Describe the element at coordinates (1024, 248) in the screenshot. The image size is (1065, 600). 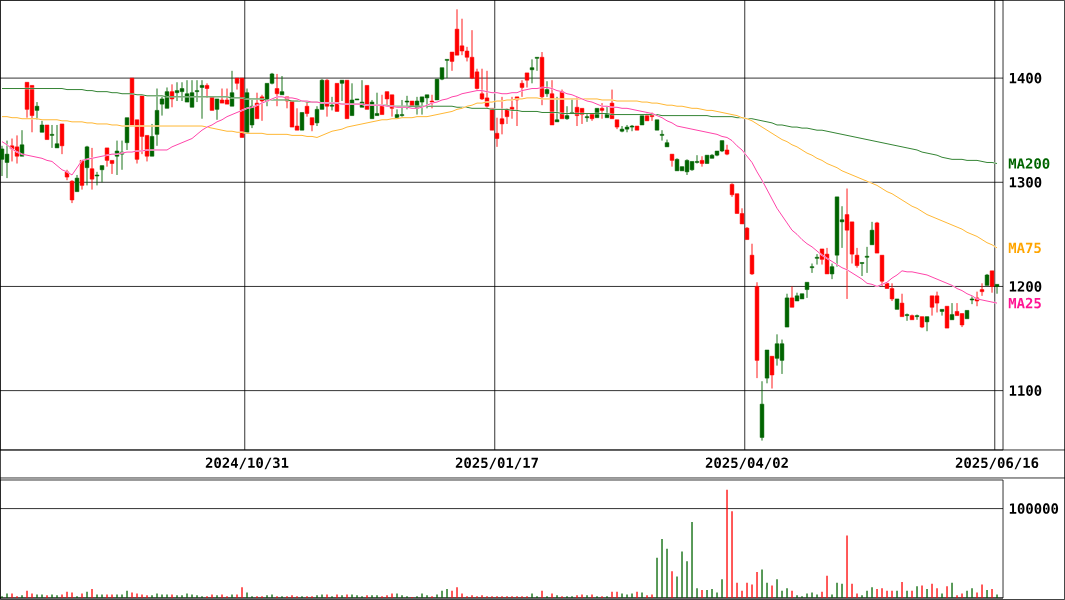
I see `series-label: MA75` at that location.